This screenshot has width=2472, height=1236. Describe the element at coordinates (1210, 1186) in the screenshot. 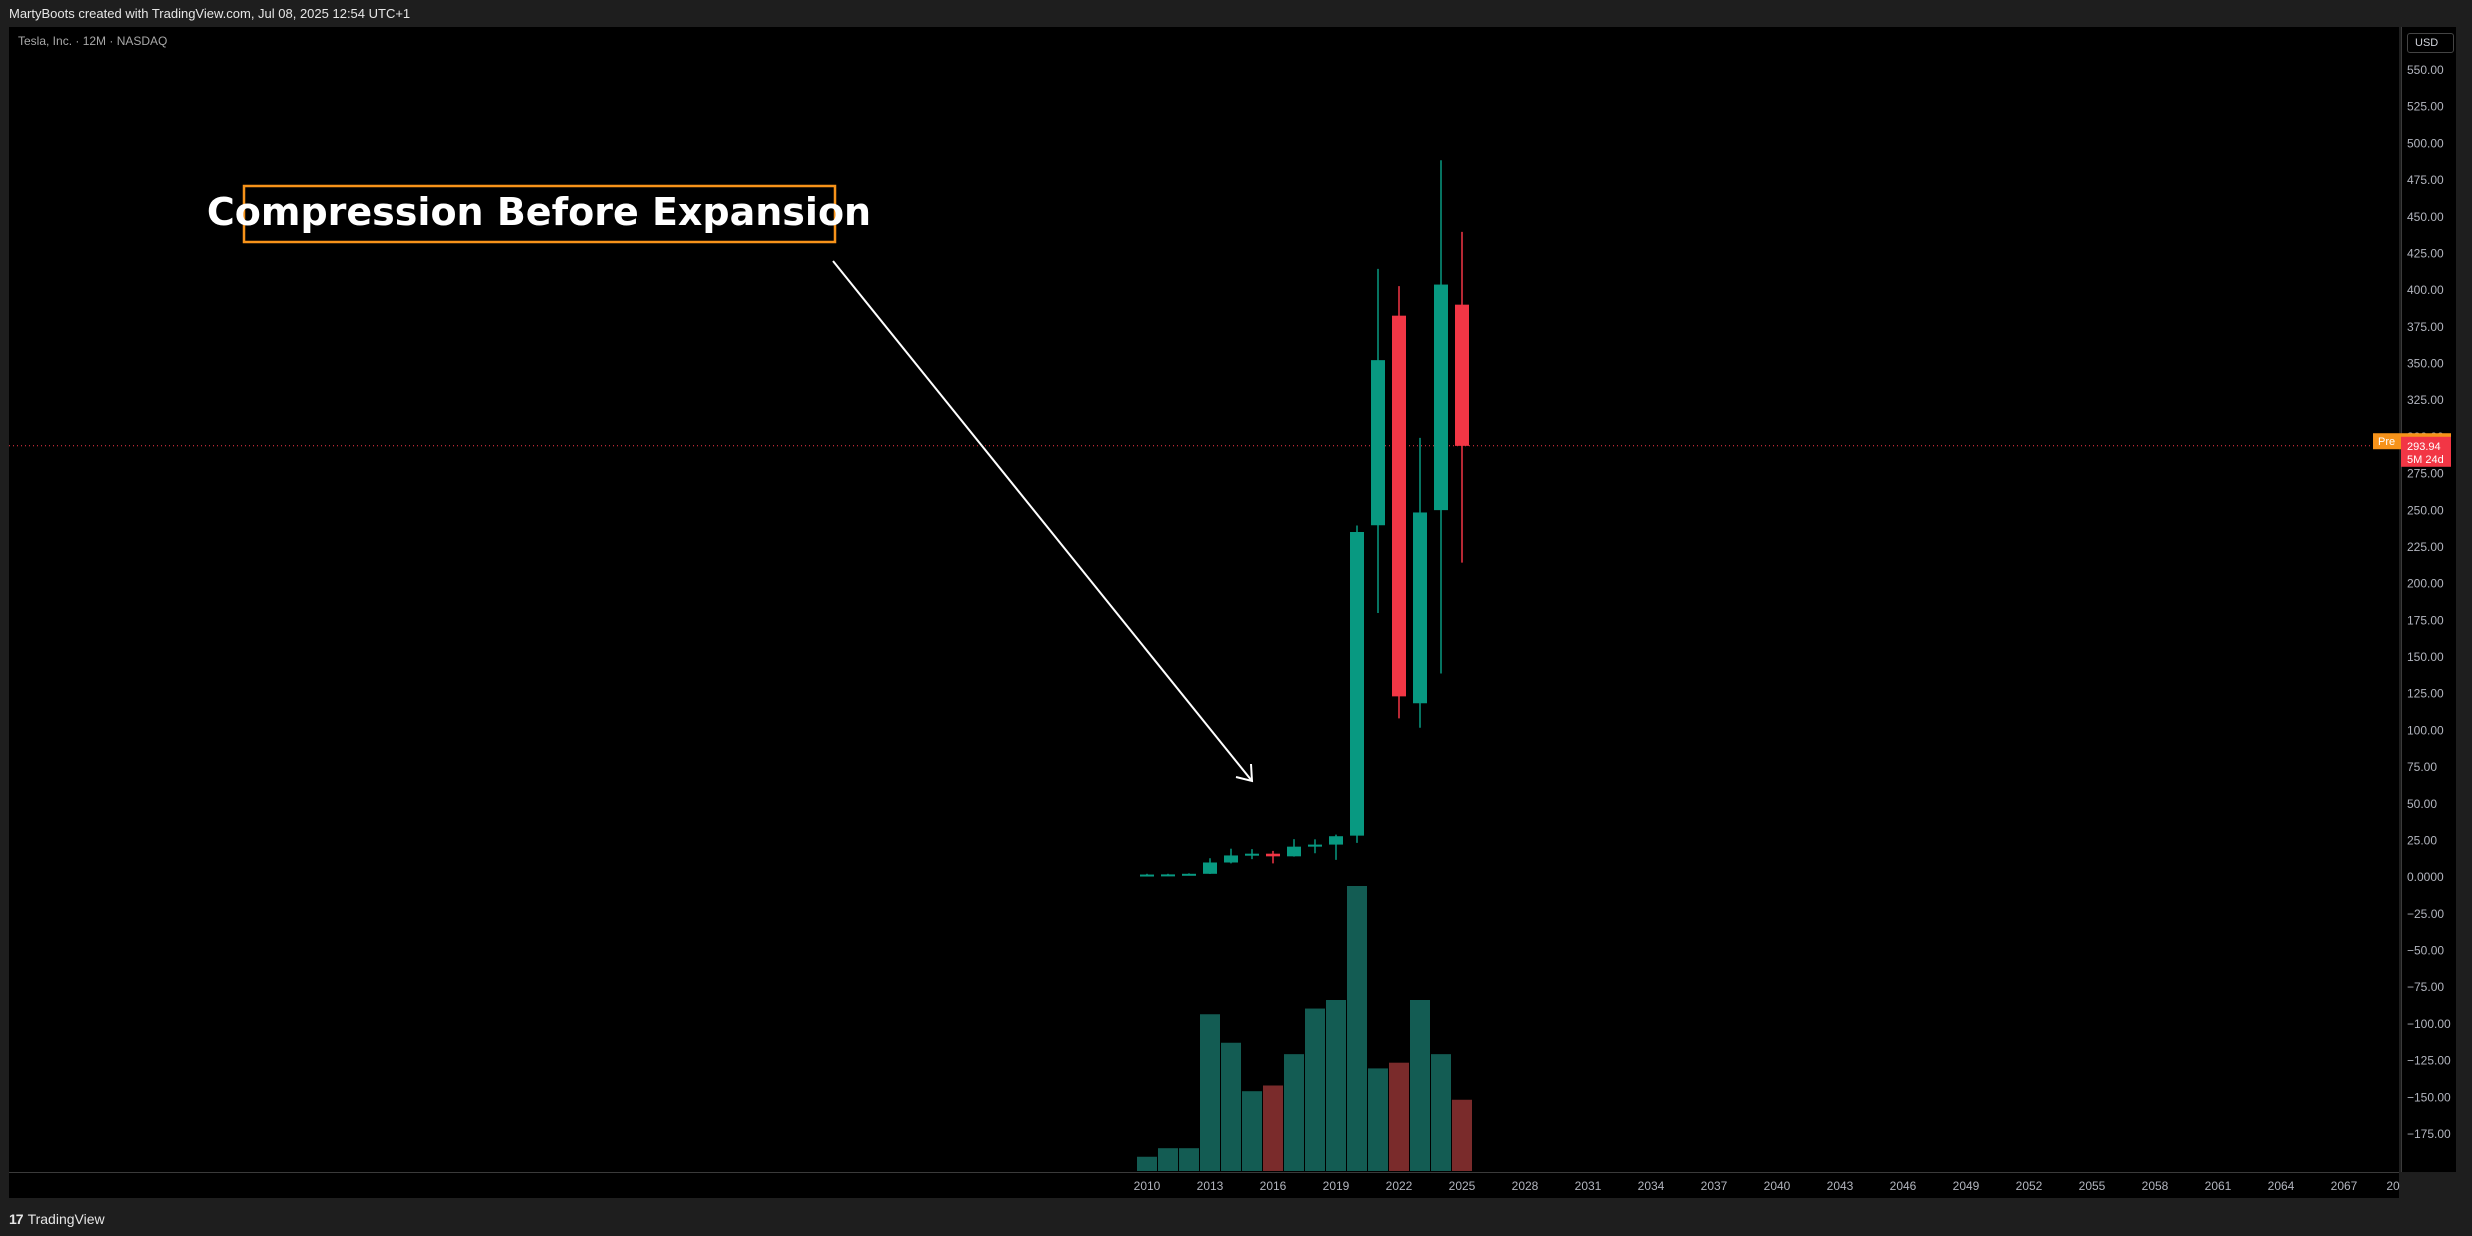

I see `time-tick-label: 2013` at that location.